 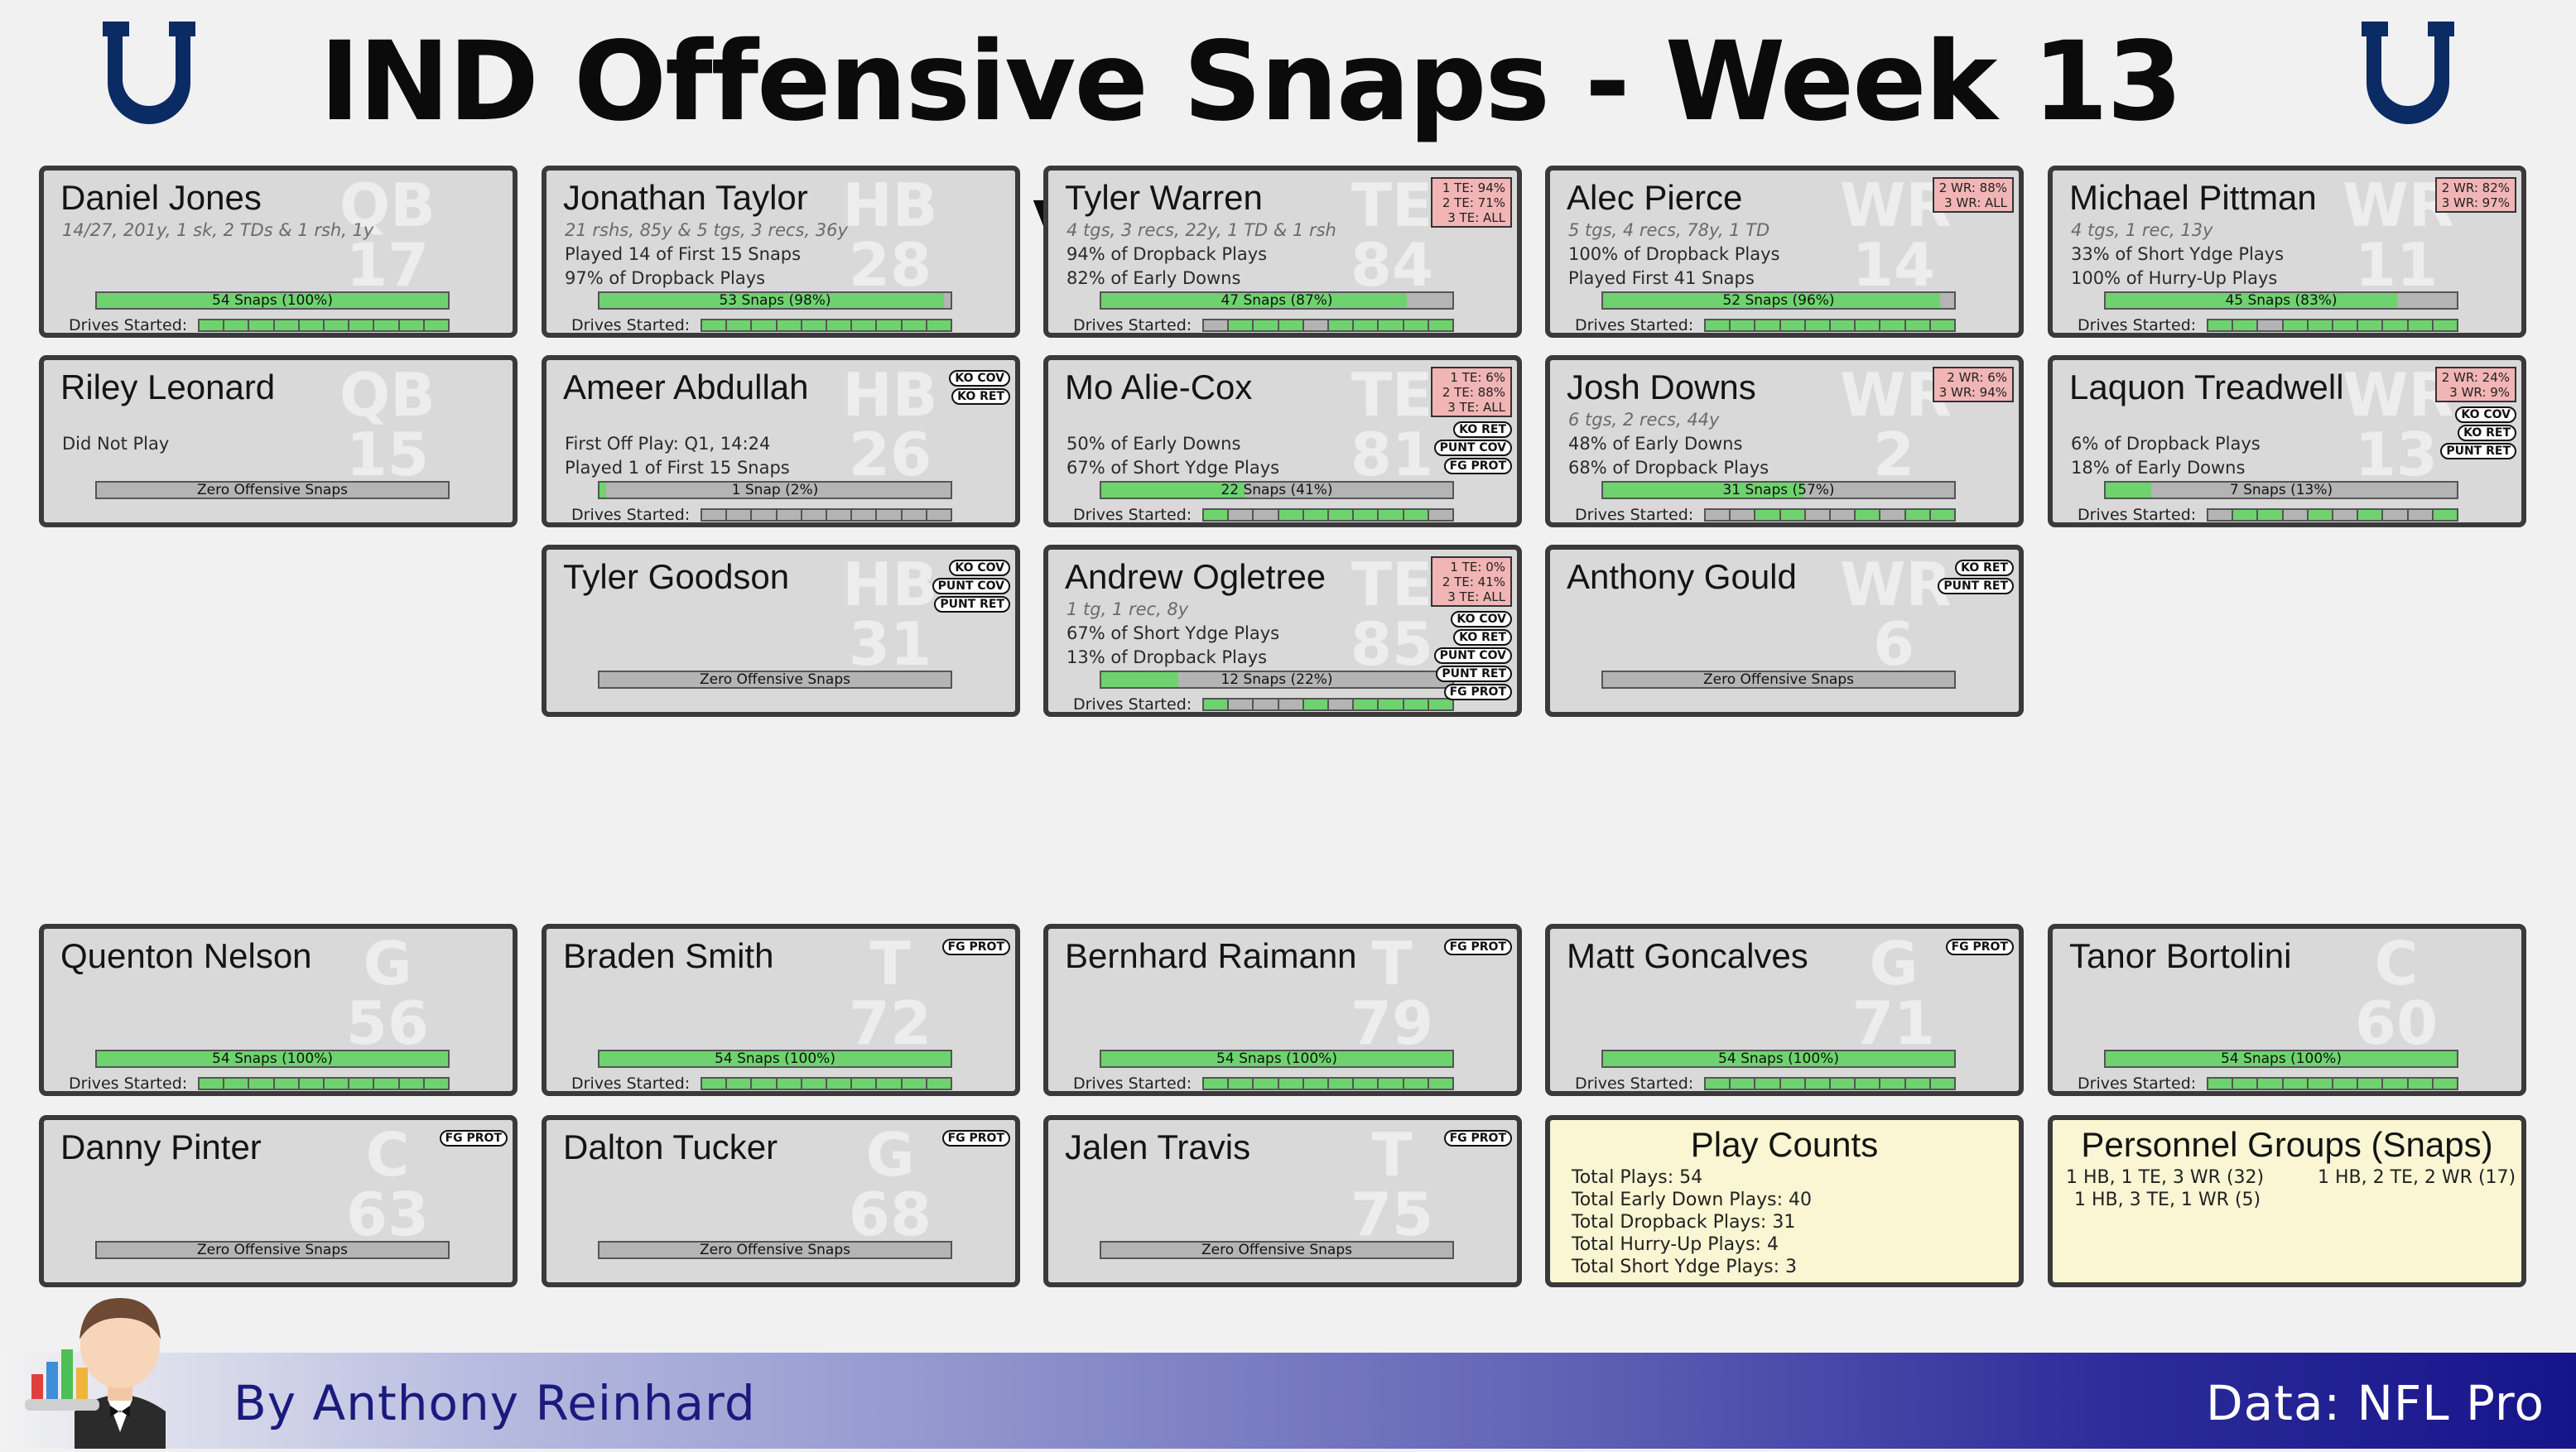 What do you see at coordinates (1692, 1200) in the screenshot?
I see `play-count-line: Total Early Down Plays: 40` at bounding box center [1692, 1200].